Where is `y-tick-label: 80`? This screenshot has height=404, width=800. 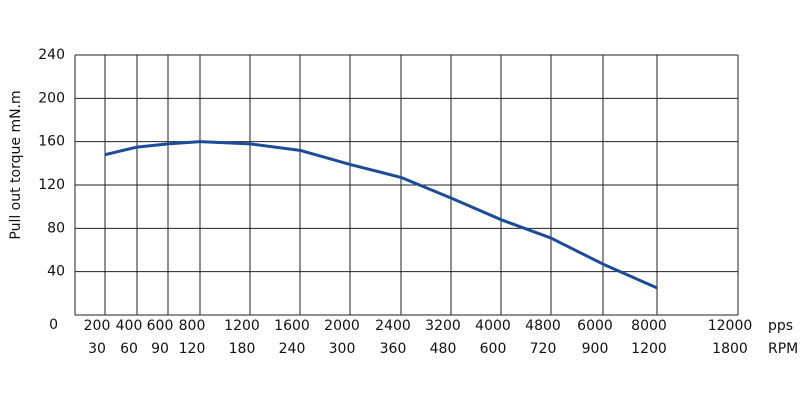
y-tick-label: 80 is located at coordinates (56, 228).